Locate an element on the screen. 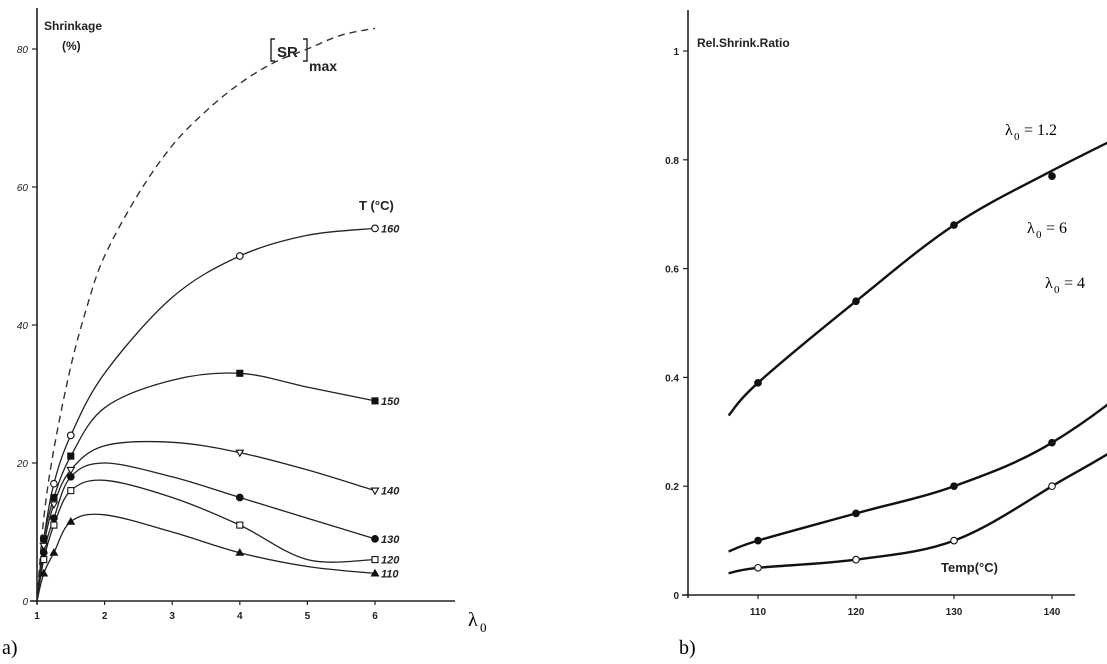  series-label-lambda-6-sub: 0 is located at coordinates (1039, 235).